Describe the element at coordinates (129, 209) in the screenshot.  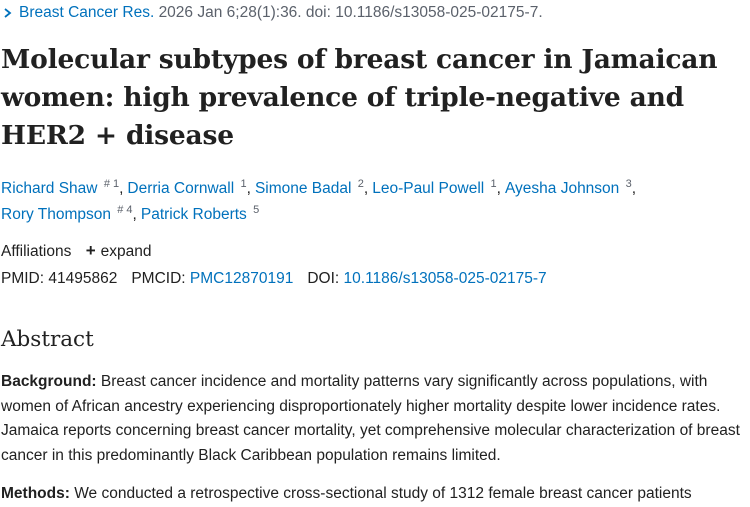
I see `affiliation-ref: 4` at that location.